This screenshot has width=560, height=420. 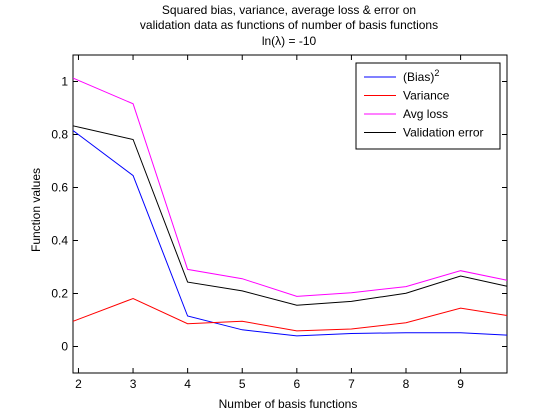 What do you see at coordinates (351, 384) in the screenshot?
I see `x-tick-label: 7` at bounding box center [351, 384].